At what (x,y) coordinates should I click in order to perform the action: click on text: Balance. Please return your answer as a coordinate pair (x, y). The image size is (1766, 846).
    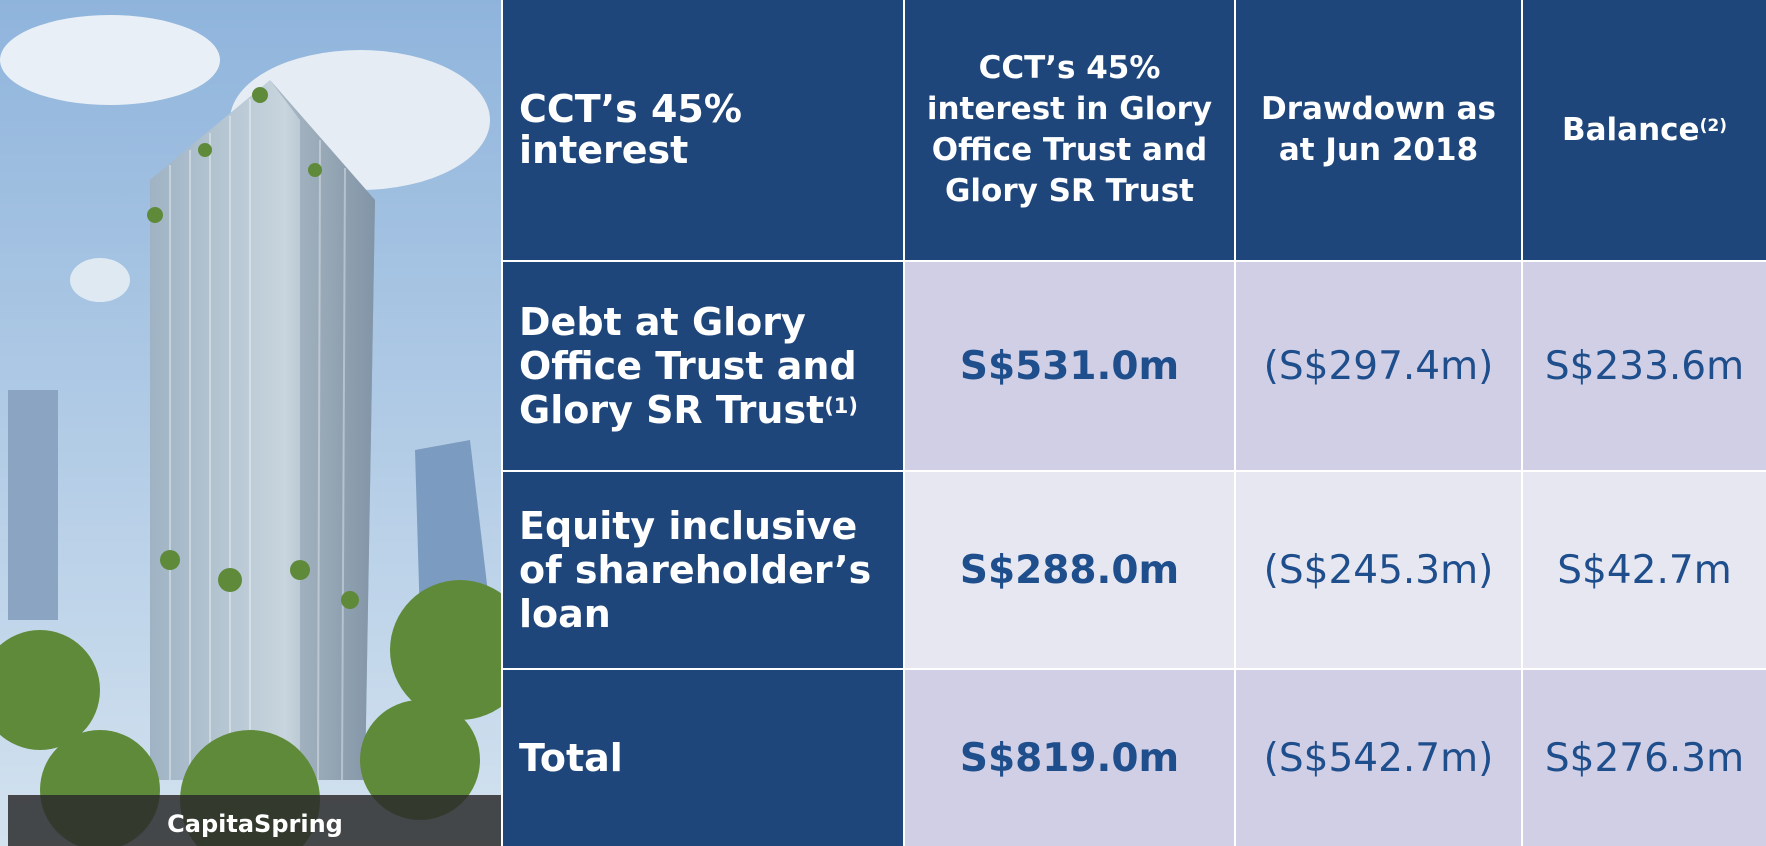
    Looking at the image, I should click on (1631, 129).